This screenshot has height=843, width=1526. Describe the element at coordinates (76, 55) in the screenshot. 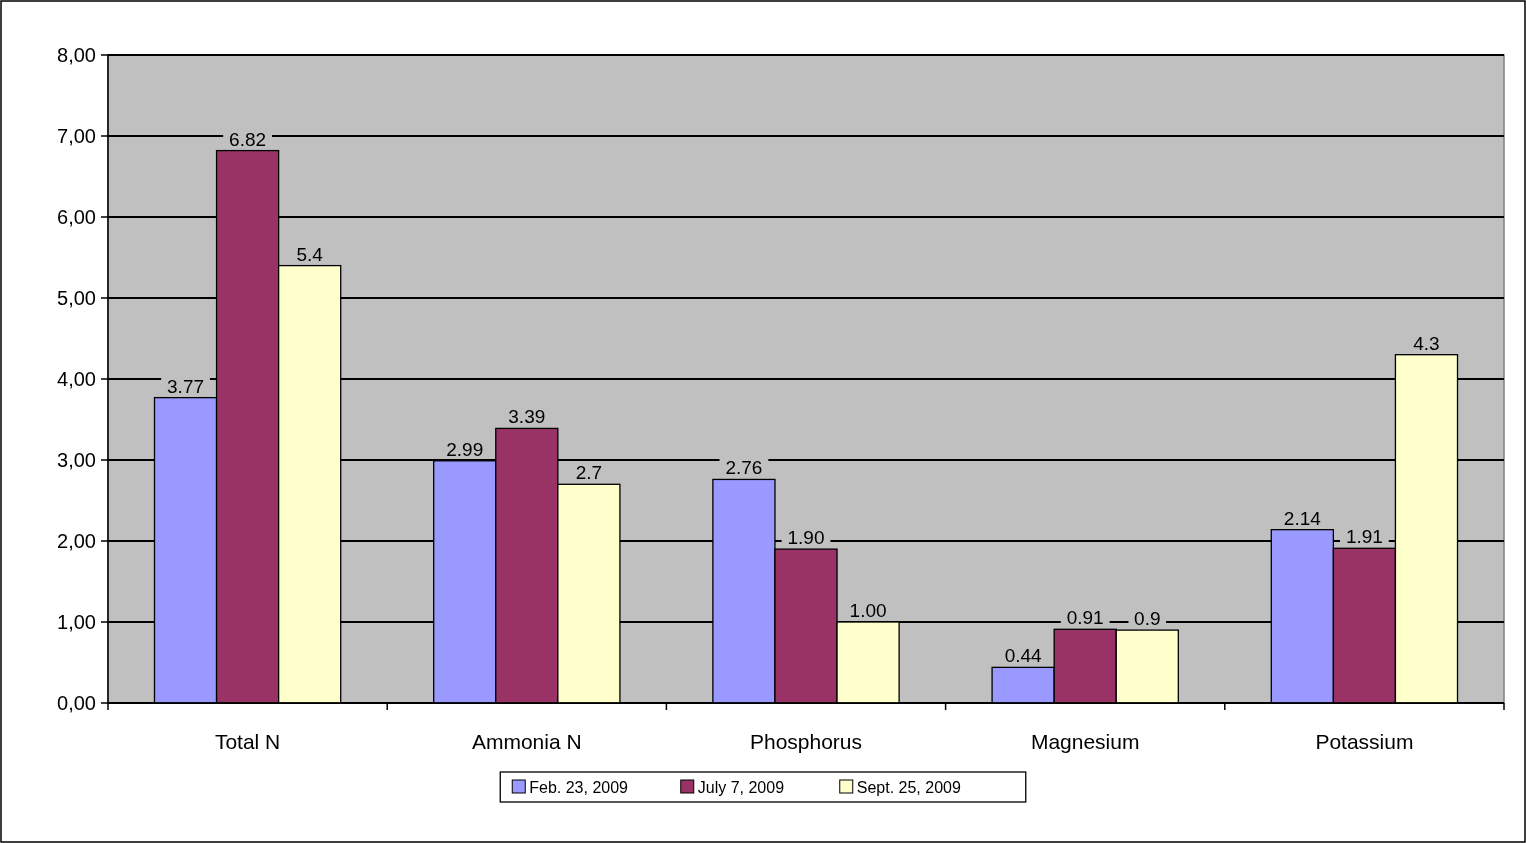

I see `y-tick-label: 8,00` at that location.